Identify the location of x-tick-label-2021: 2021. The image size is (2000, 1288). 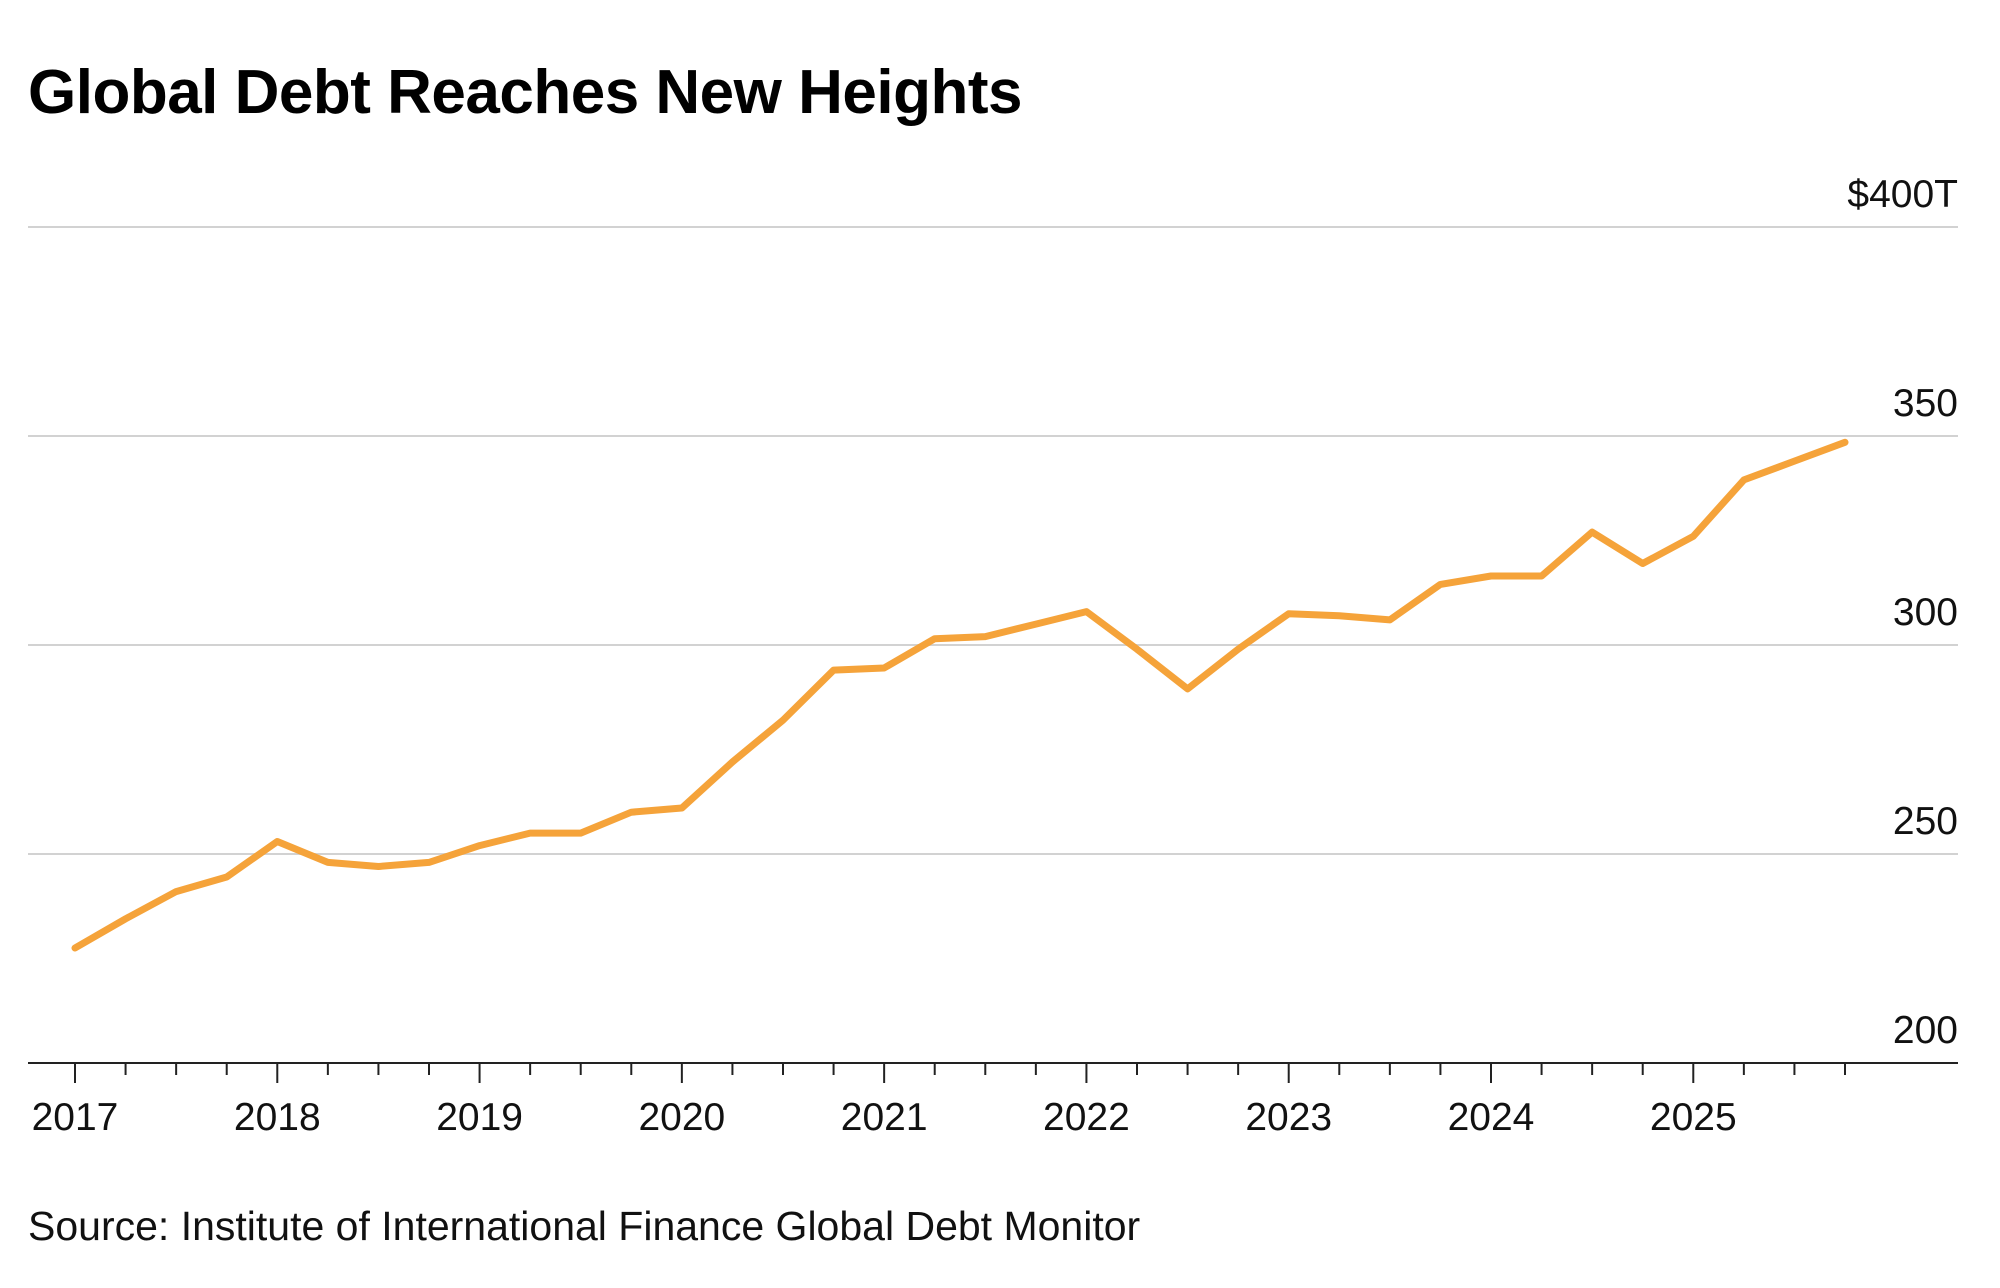
(884, 1117).